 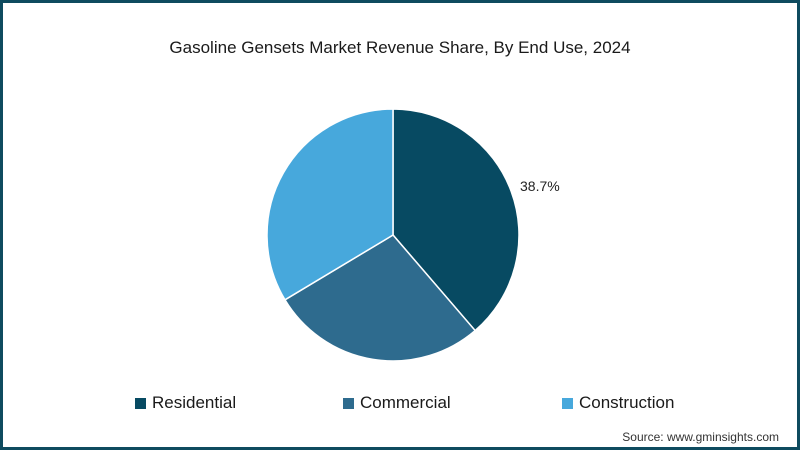 I want to click on pie-slice-commercial, so click(x=380, y=298).